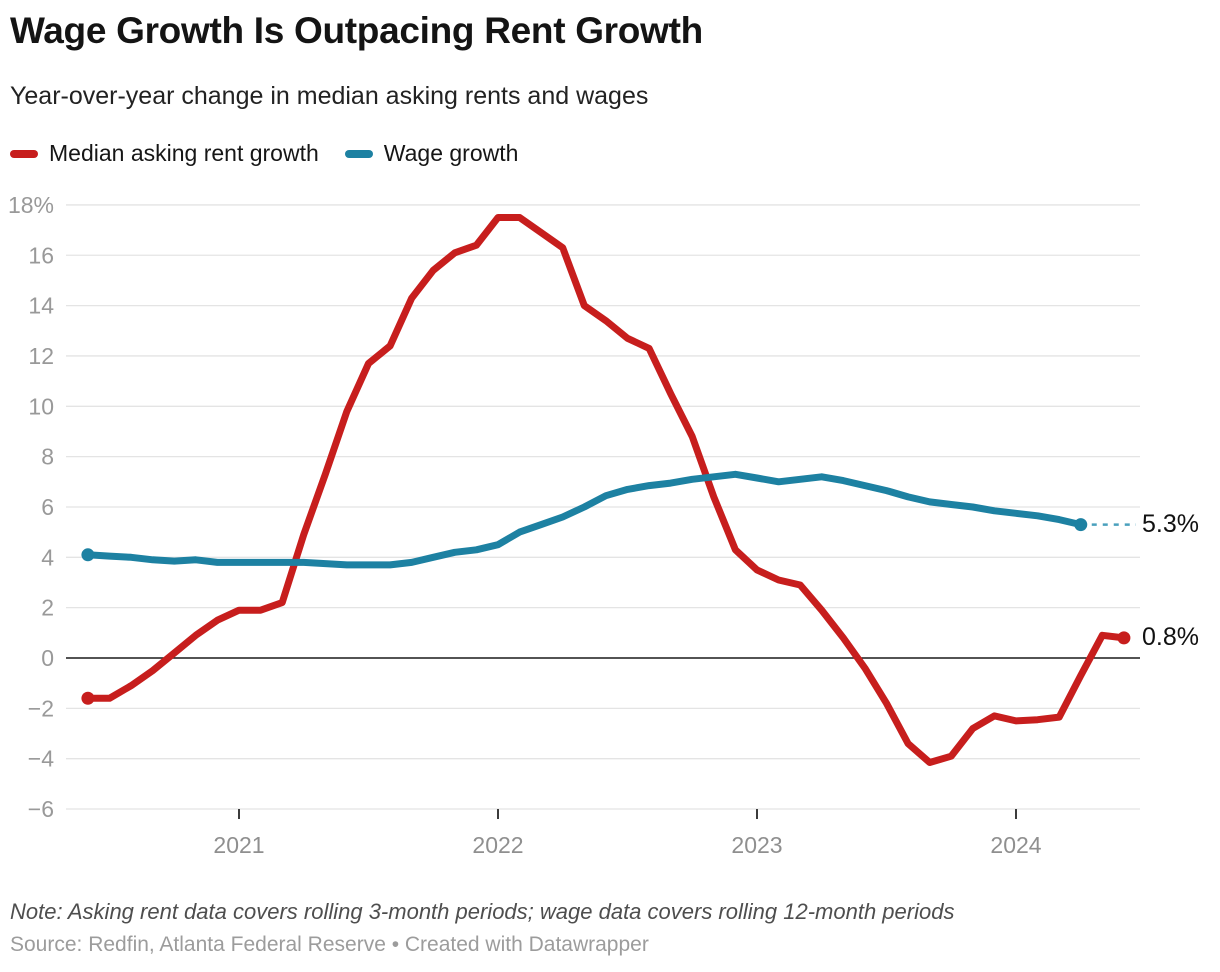 Image resolution: width=1220 pixels, height=972 pixels. What do you see at coordinates (31, 205) in the screenshot?
I see `y-axis-tick-label: 18%` at bounding box center [31, 205].